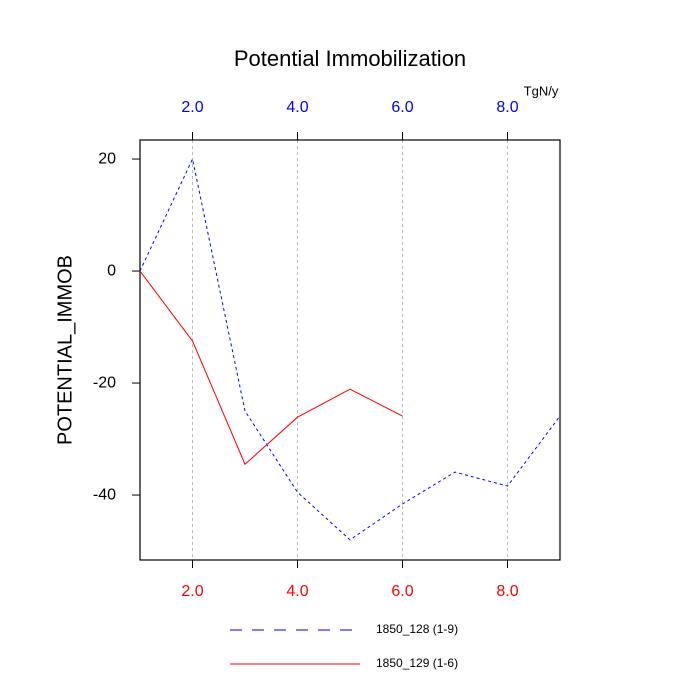 This screenshot has height=700, width=700. Describe the element at coordinates (350, 58) in the screenshot. I see `chart-title: Potential Immobilization` at that location.